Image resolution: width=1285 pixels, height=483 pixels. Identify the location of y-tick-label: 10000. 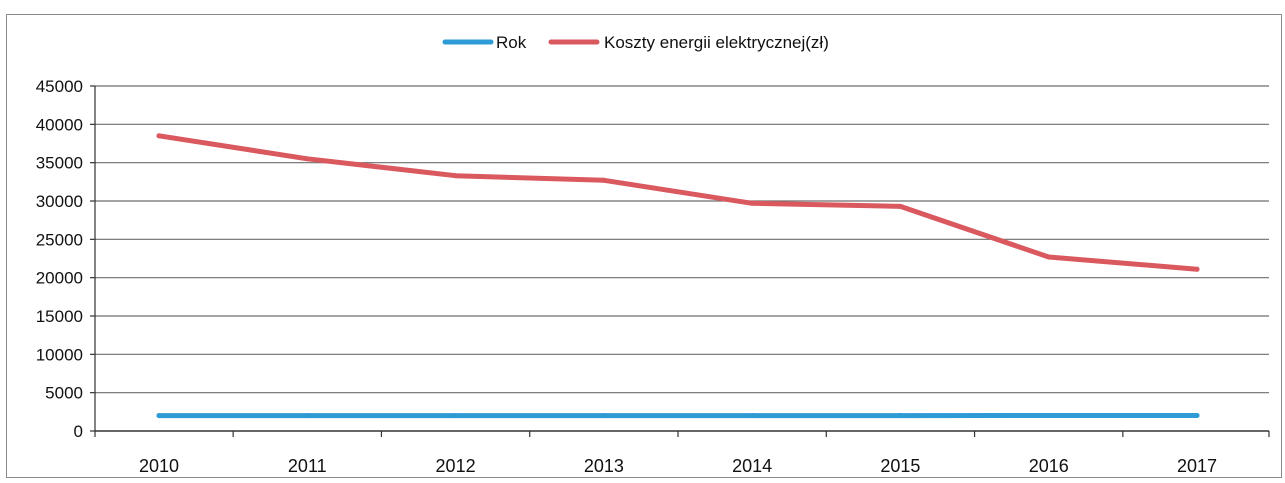
(59, 354).